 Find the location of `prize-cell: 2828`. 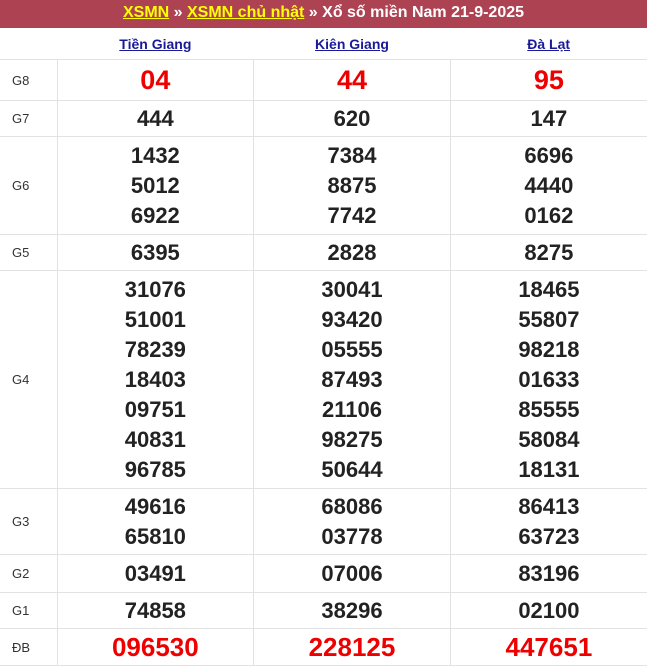

prize-cell: 2828 is located at coordinates (352, 252).